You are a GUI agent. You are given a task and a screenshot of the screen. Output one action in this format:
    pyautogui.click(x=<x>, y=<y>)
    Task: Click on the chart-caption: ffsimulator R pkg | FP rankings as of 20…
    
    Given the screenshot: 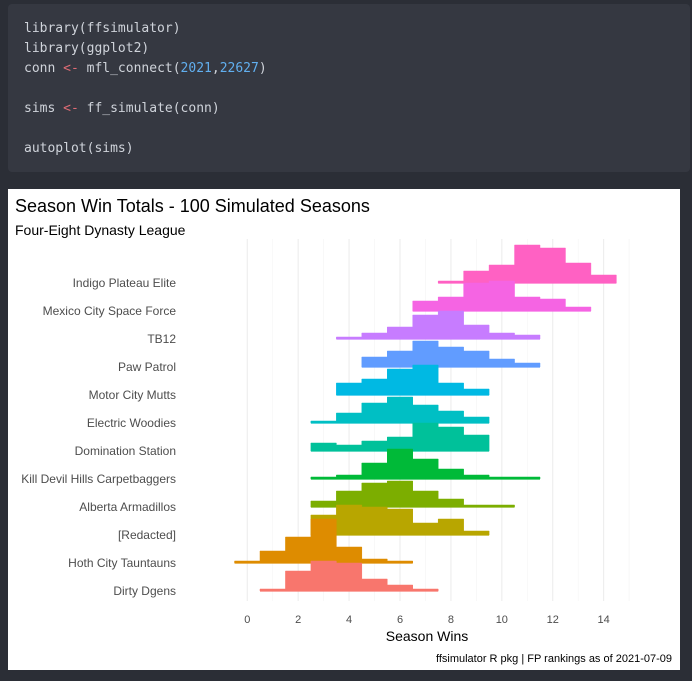 What is the action you would take?
    pyautogui.click(x=554, y=659)
    